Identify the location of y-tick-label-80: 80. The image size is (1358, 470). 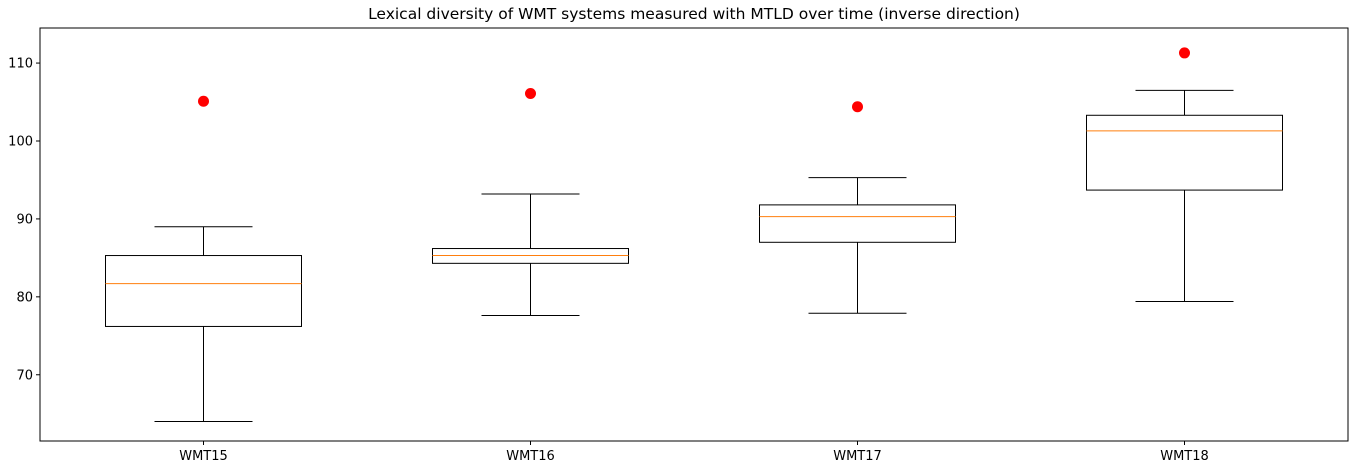
(24, 297).